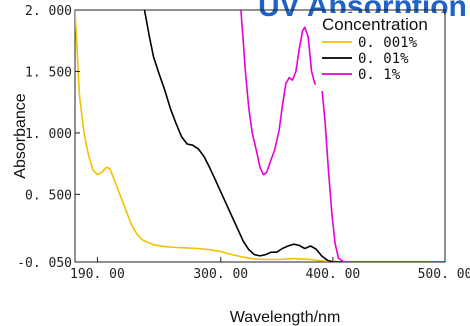  Describe the element at coordinates (48, 195) in the screenshot. I see `y-tick-label: 0. 500` at that location.